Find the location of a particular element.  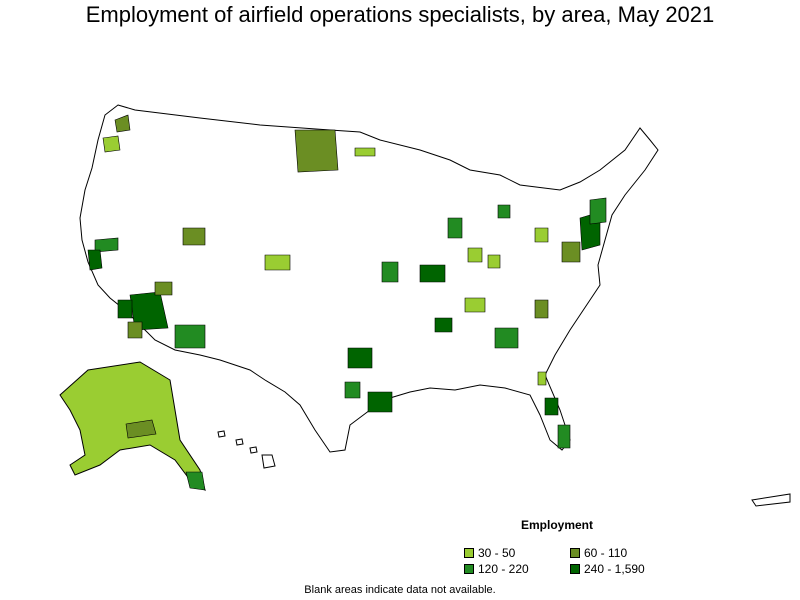

legend-item: 60 - 110 is located at coordinates (598, 553).